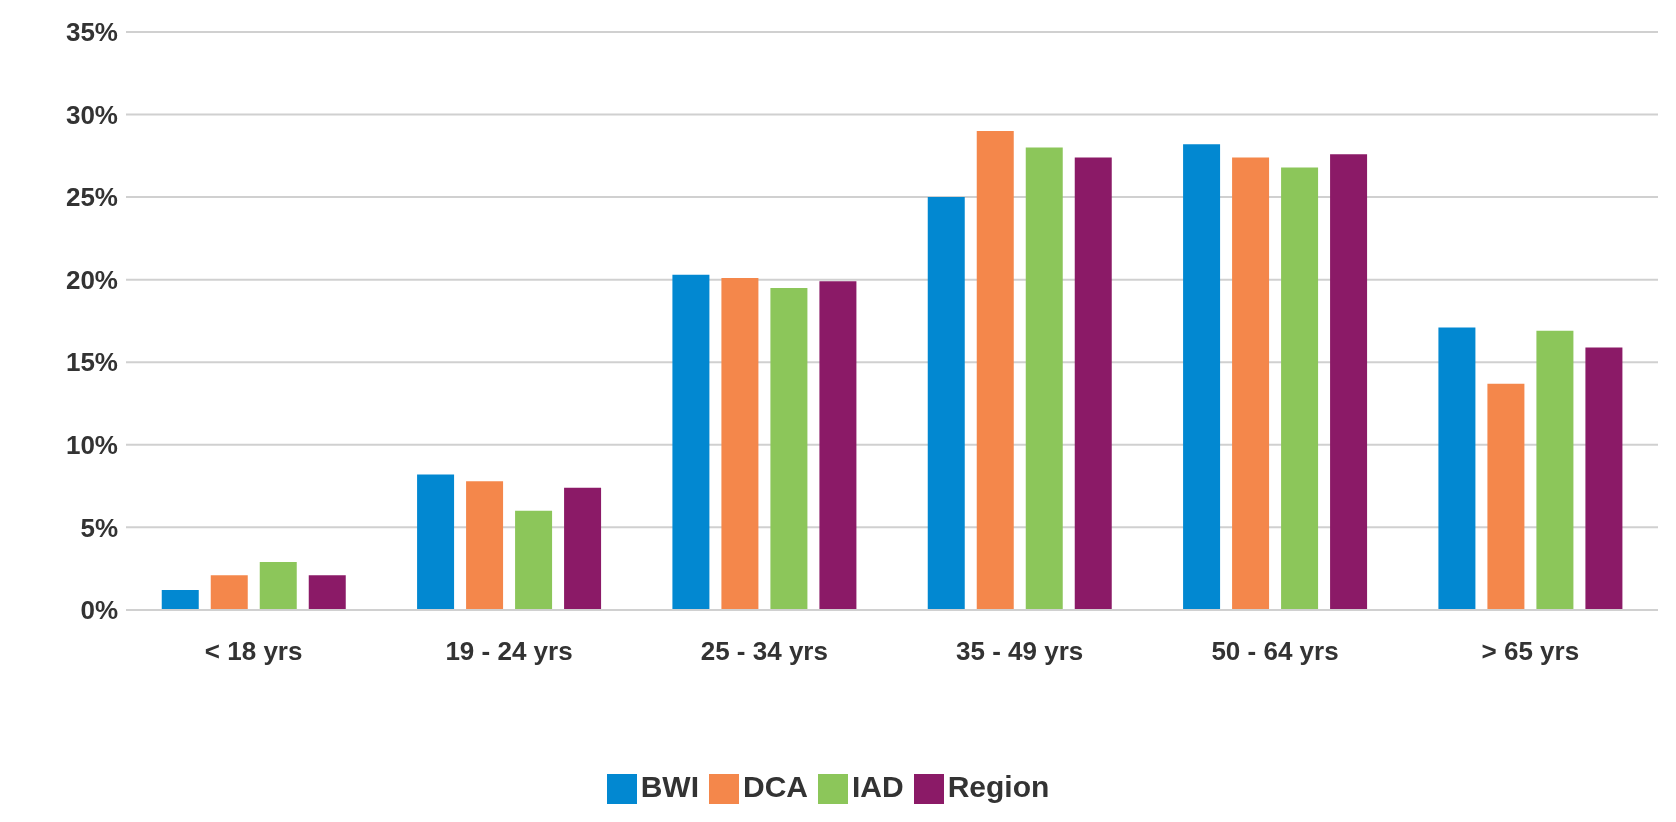 This screenshot has width=1676, height=822. Describe the element at coordinates (764, 651) in the screenshot. I see `x-tick-label: 25 - 34 yrs` at that location.